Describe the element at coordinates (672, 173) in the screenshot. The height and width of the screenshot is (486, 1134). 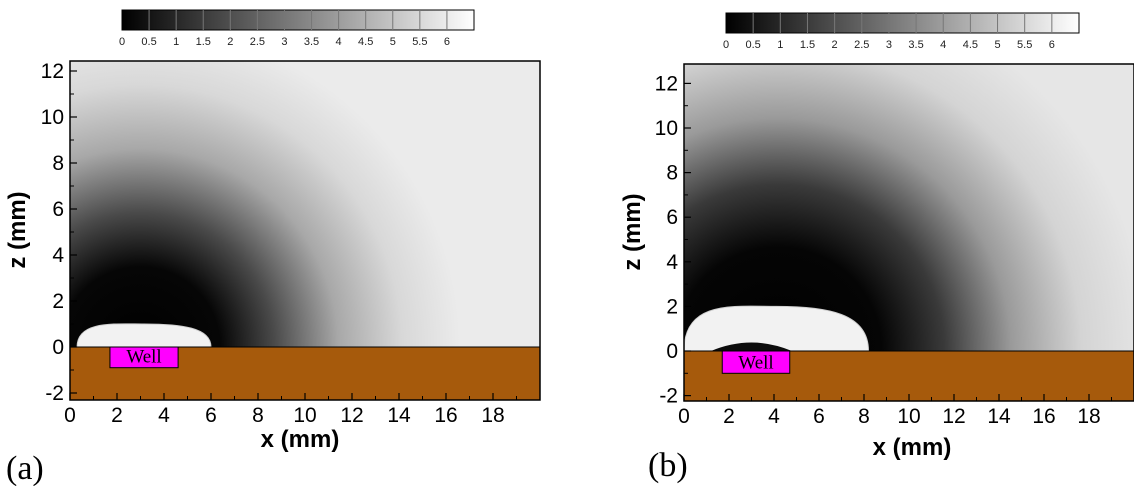
I see `y-tick-label-b: 8` at that location.